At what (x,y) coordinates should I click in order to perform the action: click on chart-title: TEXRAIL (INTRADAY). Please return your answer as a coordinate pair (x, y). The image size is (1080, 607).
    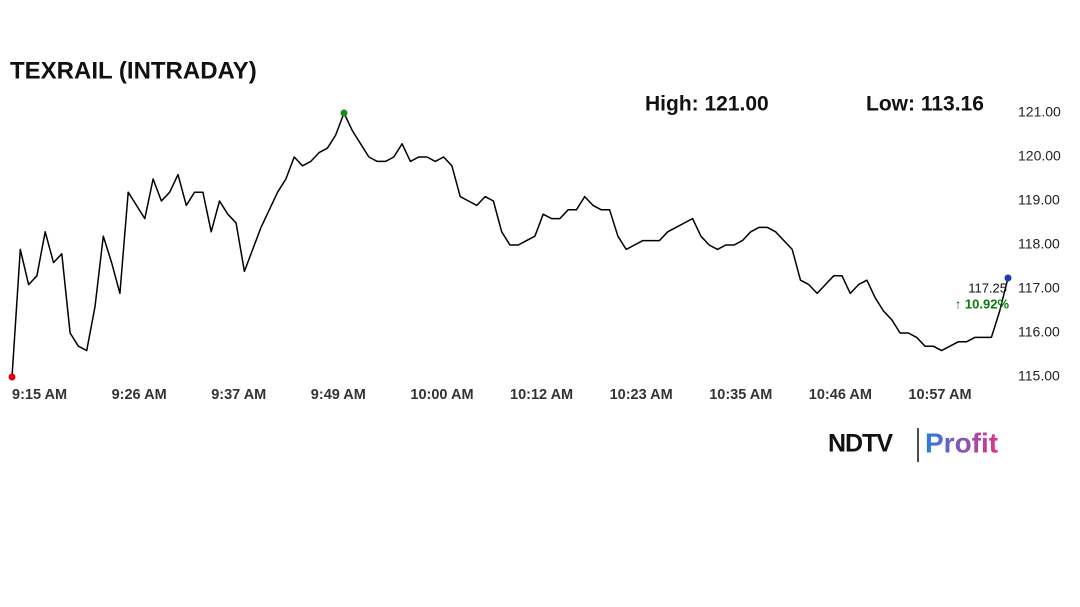
    Looking at the image, I should click on (133, 70).